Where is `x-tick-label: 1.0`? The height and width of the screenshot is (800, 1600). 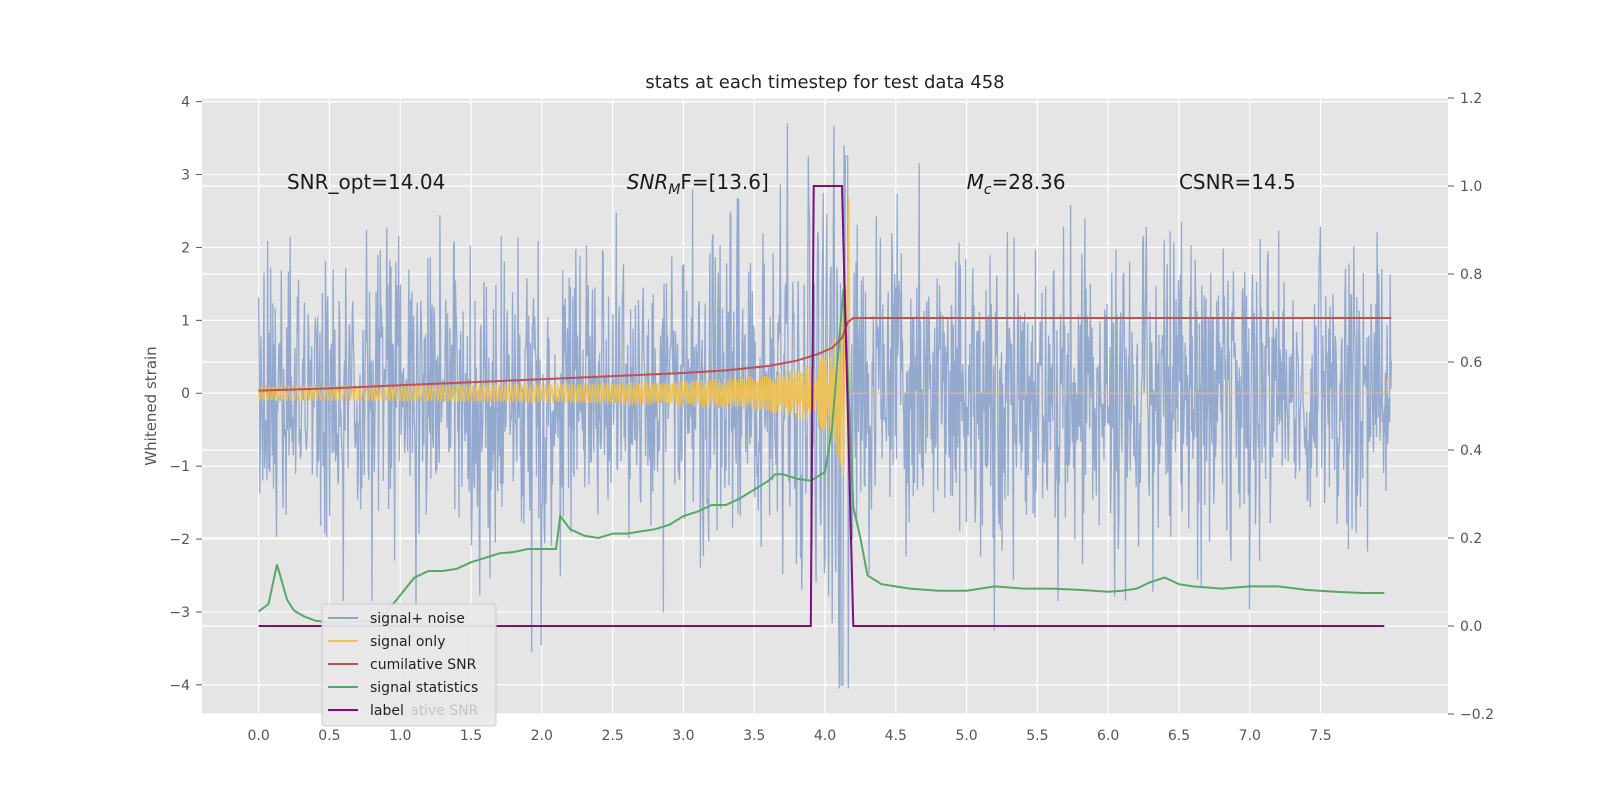
x-tick-label: 1.0 is located at coordinates (400, 736).